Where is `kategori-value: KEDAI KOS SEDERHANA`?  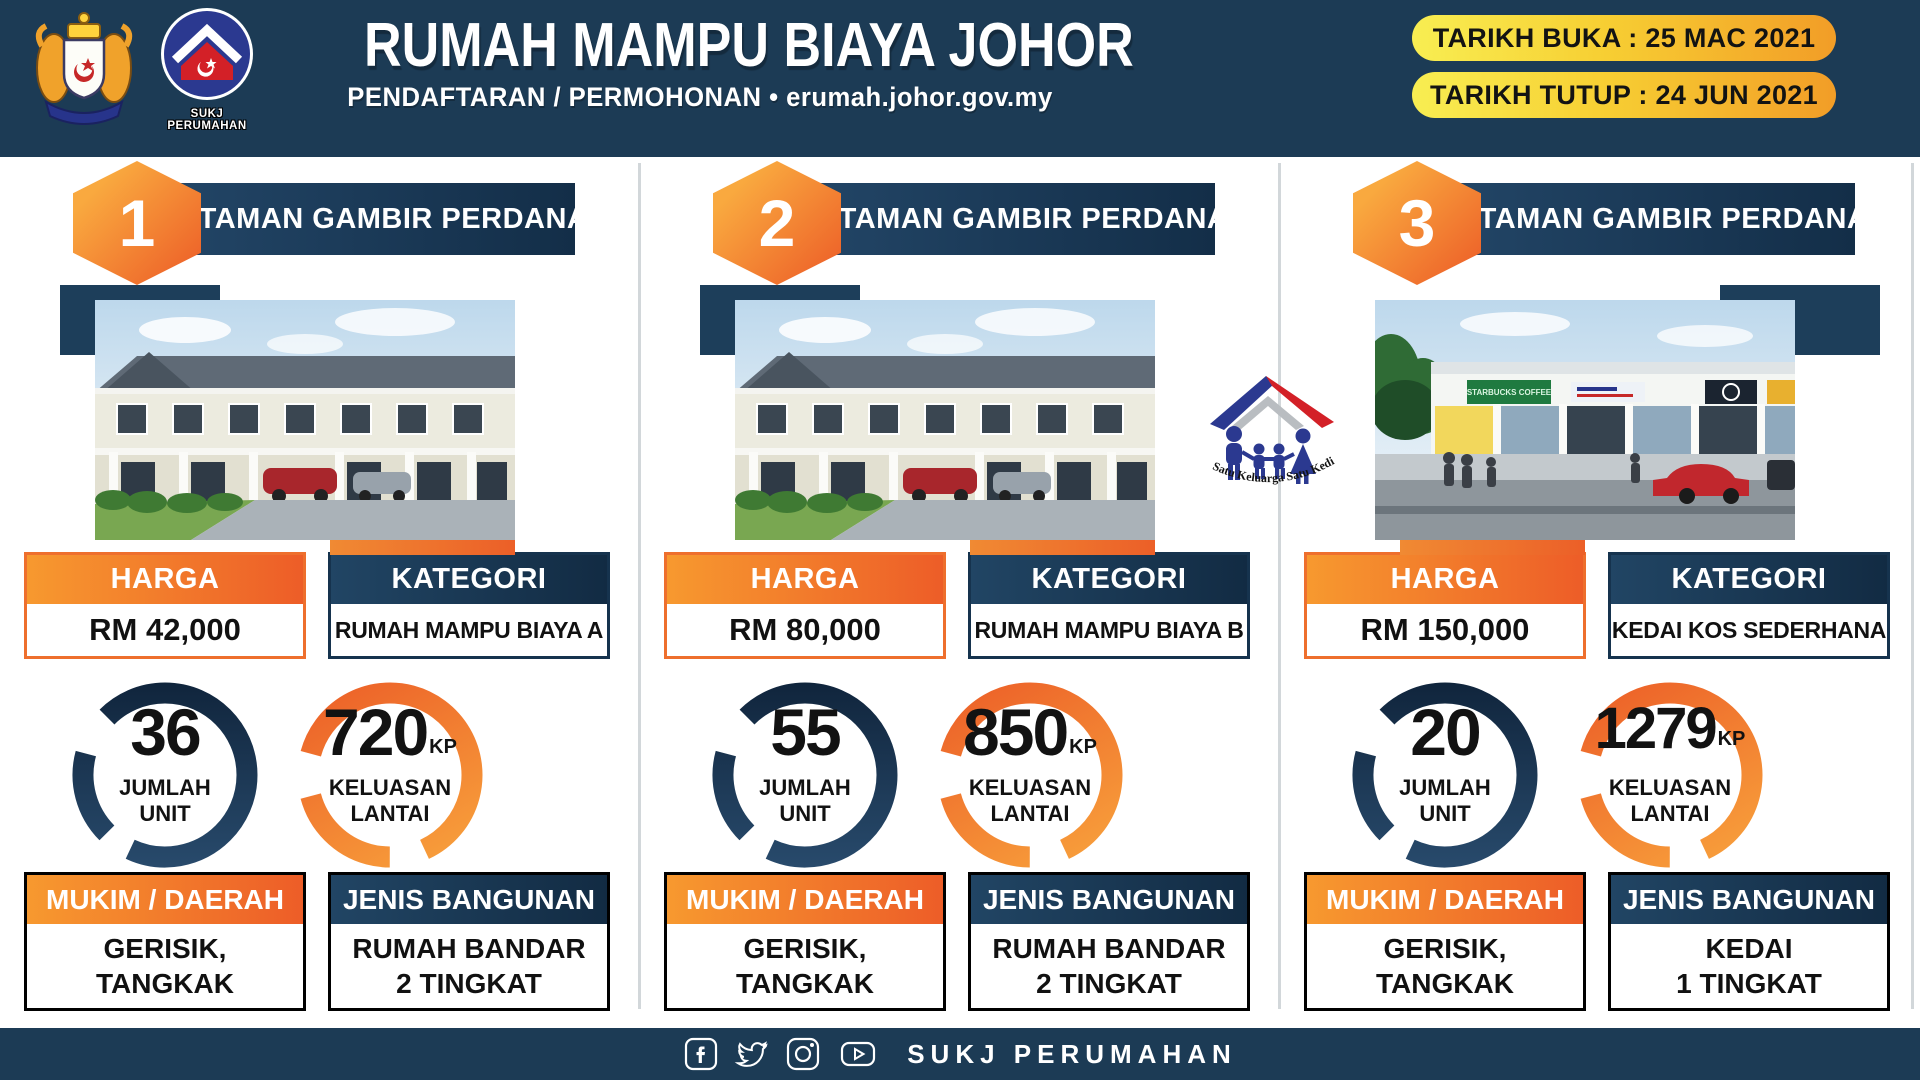
kategori-value: KEDAI KOS SEDERHANA is located at coordinates (1749, 630).